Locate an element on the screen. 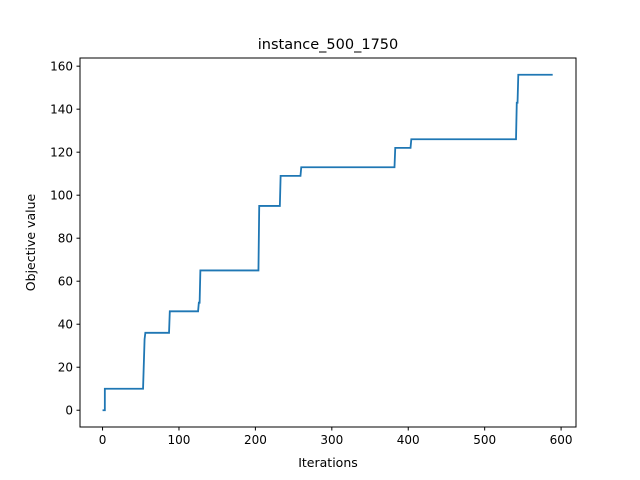 The image size is (640, 480). x-axis: 0 100 200 300 400 500 600 is located at coordinates (336, 437).